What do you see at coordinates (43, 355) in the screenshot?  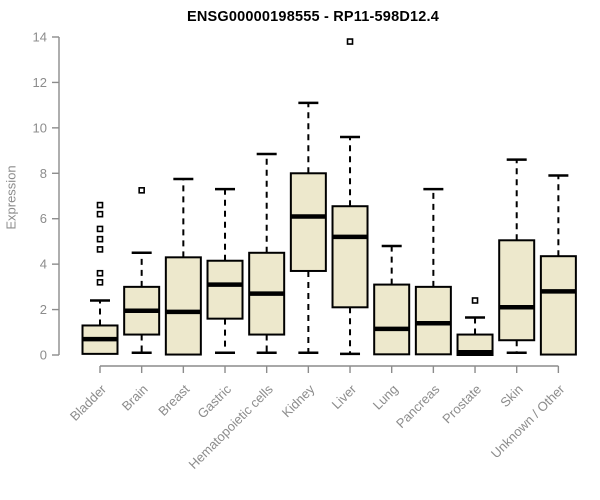 I see `y-axis-tick-label: 0` at bounding box center [43, 355].